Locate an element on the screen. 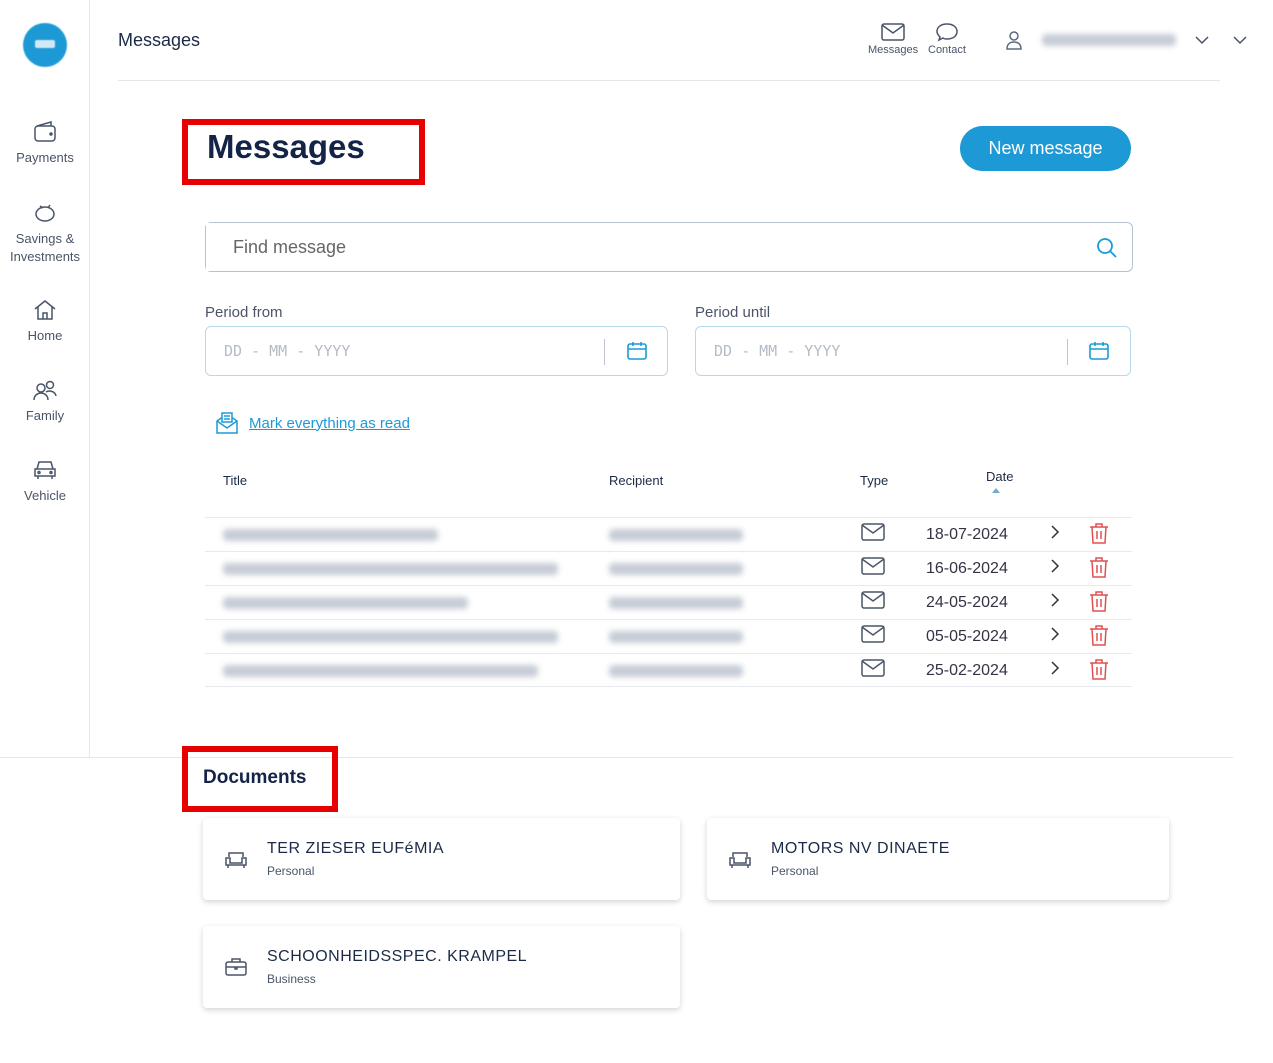 The width and height of the screenshot is (1273, 1063). message-date: 05-05-2024 is located at coordinates (967, 636).